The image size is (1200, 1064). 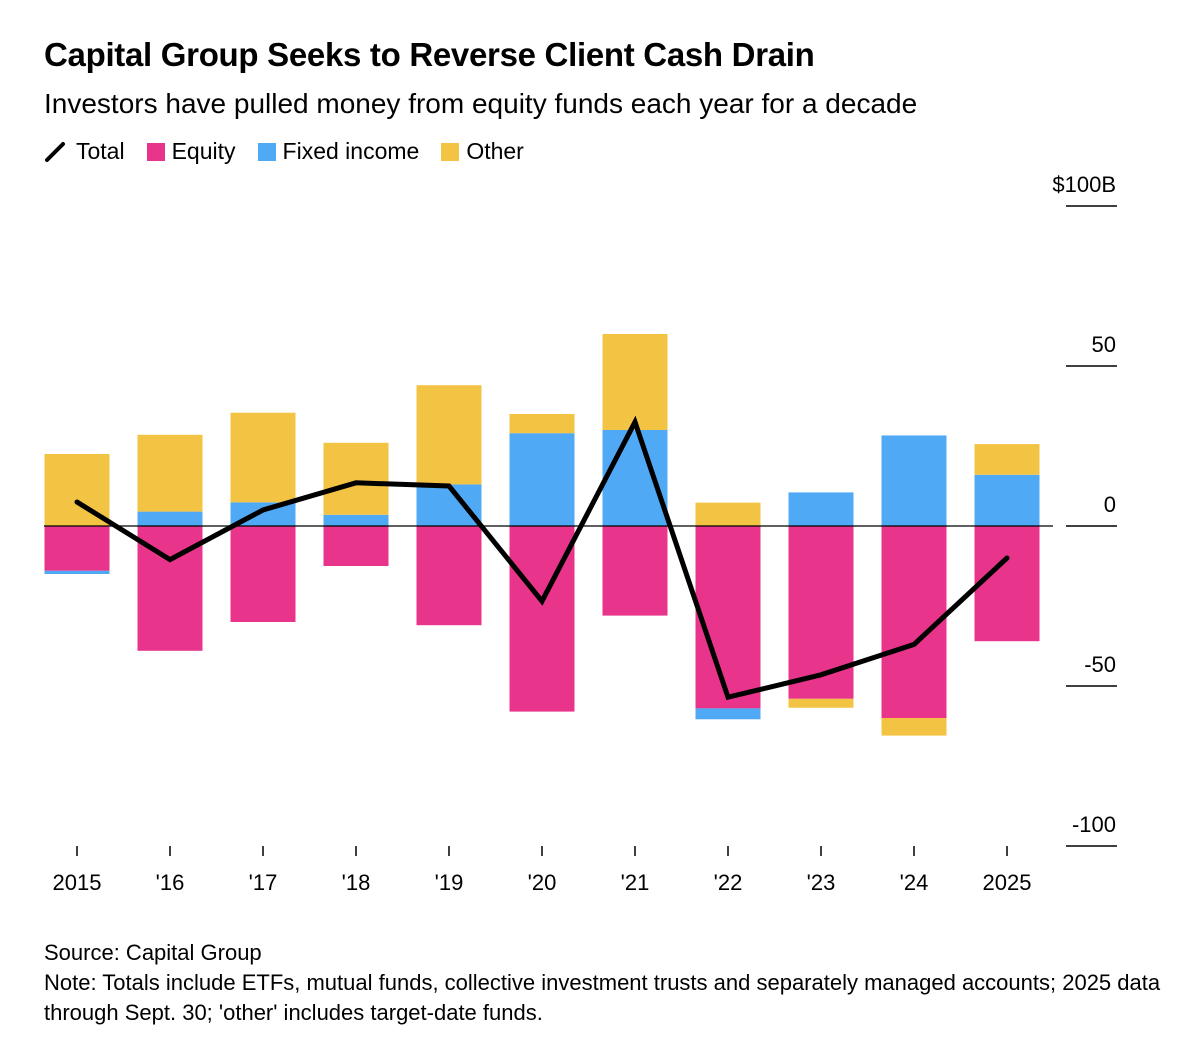 I want to click on legend-label-fixed-income: Fixed income, so click(x=351, y=151).